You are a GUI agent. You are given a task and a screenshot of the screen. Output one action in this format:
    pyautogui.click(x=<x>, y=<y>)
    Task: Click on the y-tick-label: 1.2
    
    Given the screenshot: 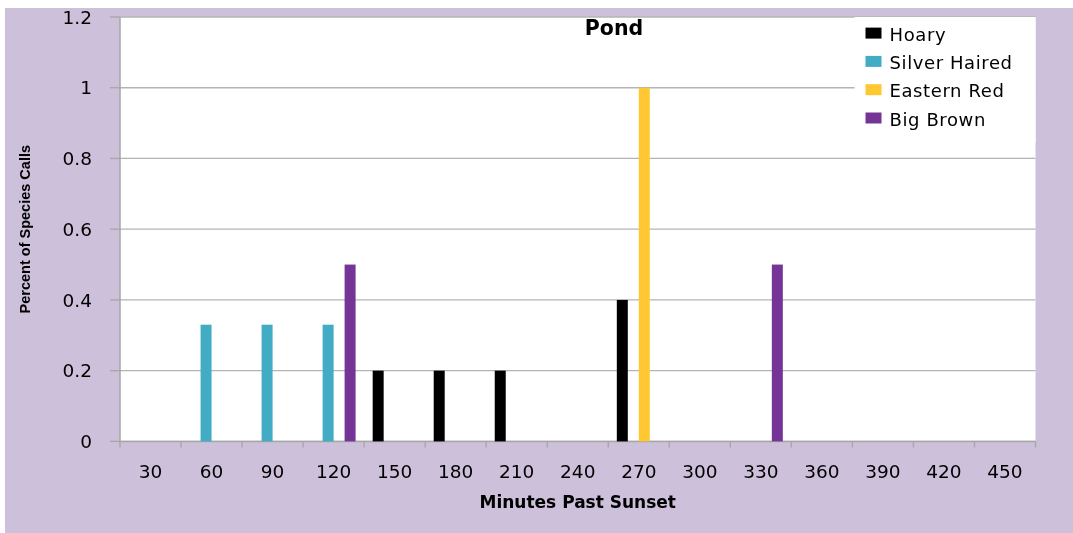 What is the action you would take?
    pyautogui.click(x=77, y=17)
    